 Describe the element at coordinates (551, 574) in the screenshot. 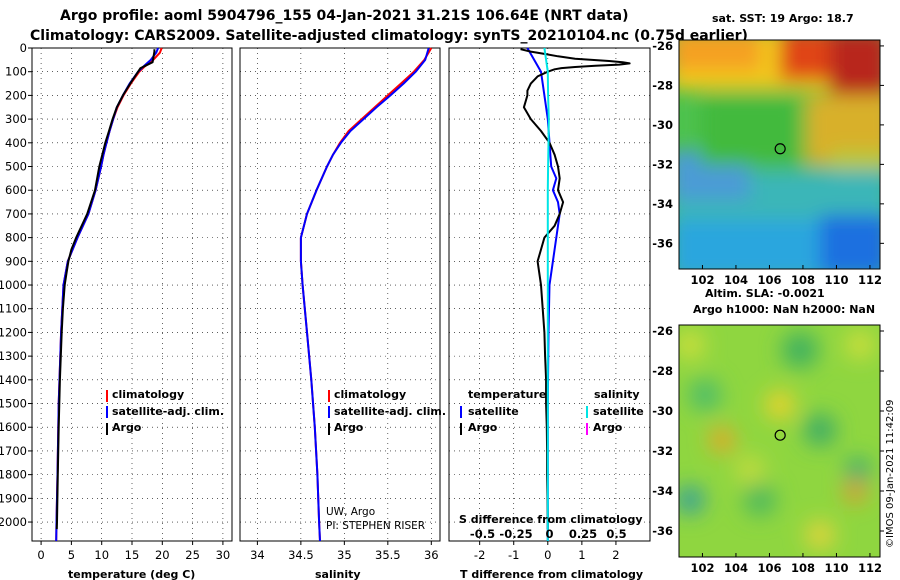

I see `difference-xlabel: T difference from climatology` at that location.